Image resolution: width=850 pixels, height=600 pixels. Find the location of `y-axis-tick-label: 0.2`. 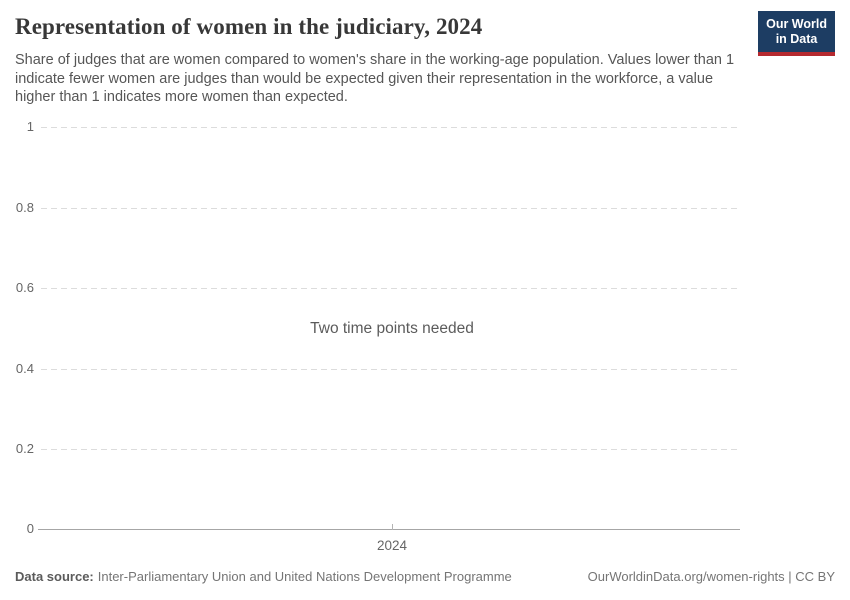

y-axis-tick-label: 0.2 is located at coordinates (24, 448).